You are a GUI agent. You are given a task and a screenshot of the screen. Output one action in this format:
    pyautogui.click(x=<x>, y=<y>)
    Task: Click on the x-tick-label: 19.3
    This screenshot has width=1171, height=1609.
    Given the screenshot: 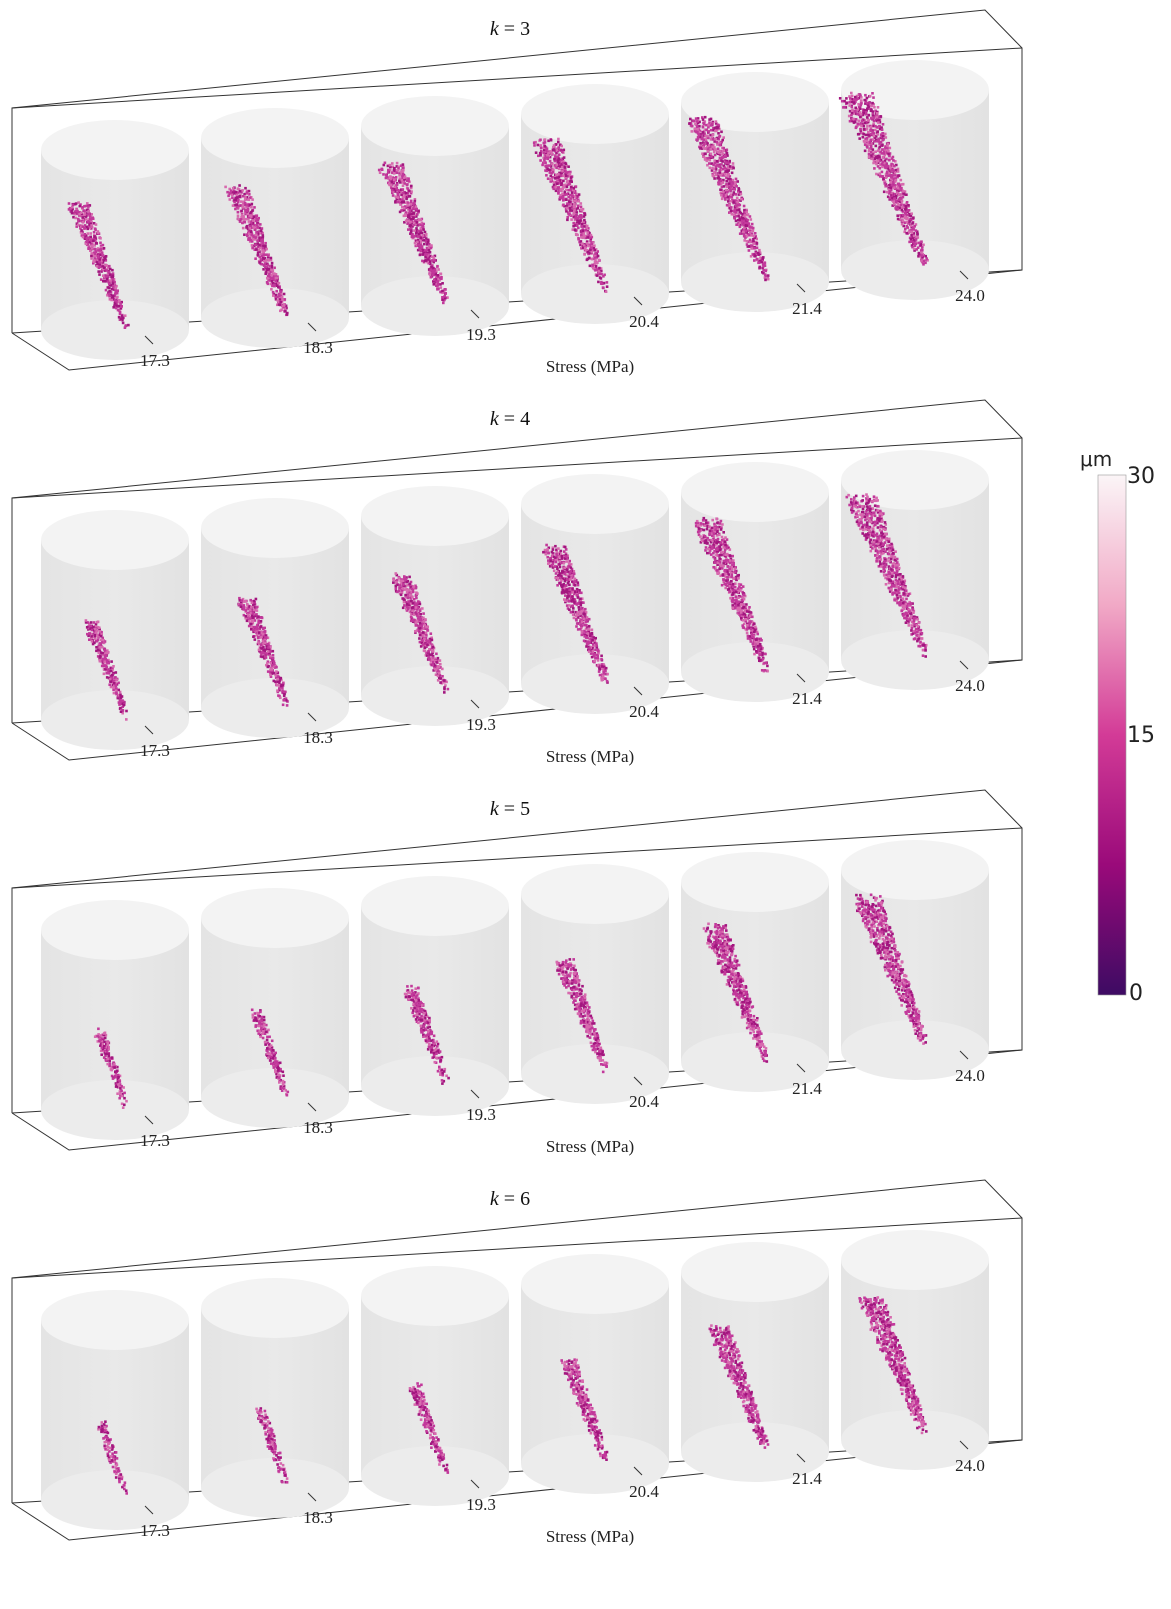 What is the action you would take?
    pyautogui.click(x=481, y=334)
    